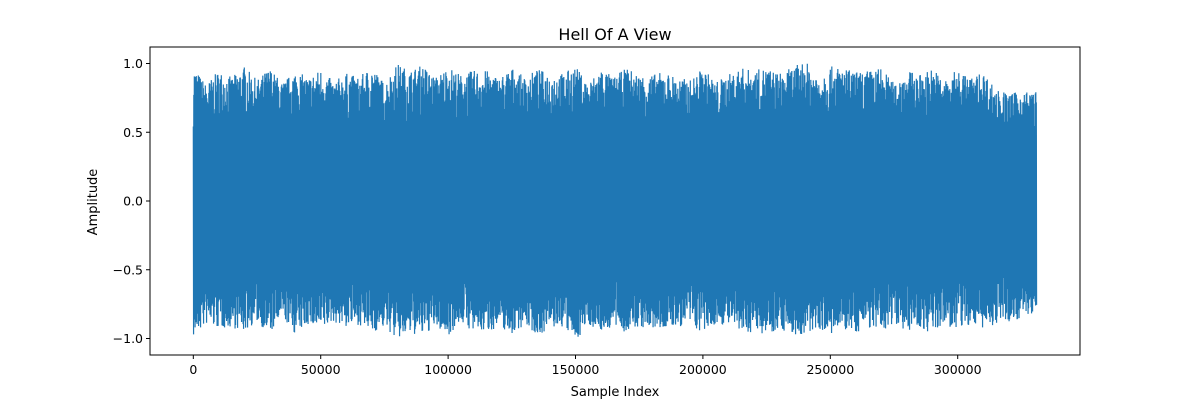  Describe the element at coordinates (703, 369) in the screenshot. I see `x-tick-label: 200000` at that location.